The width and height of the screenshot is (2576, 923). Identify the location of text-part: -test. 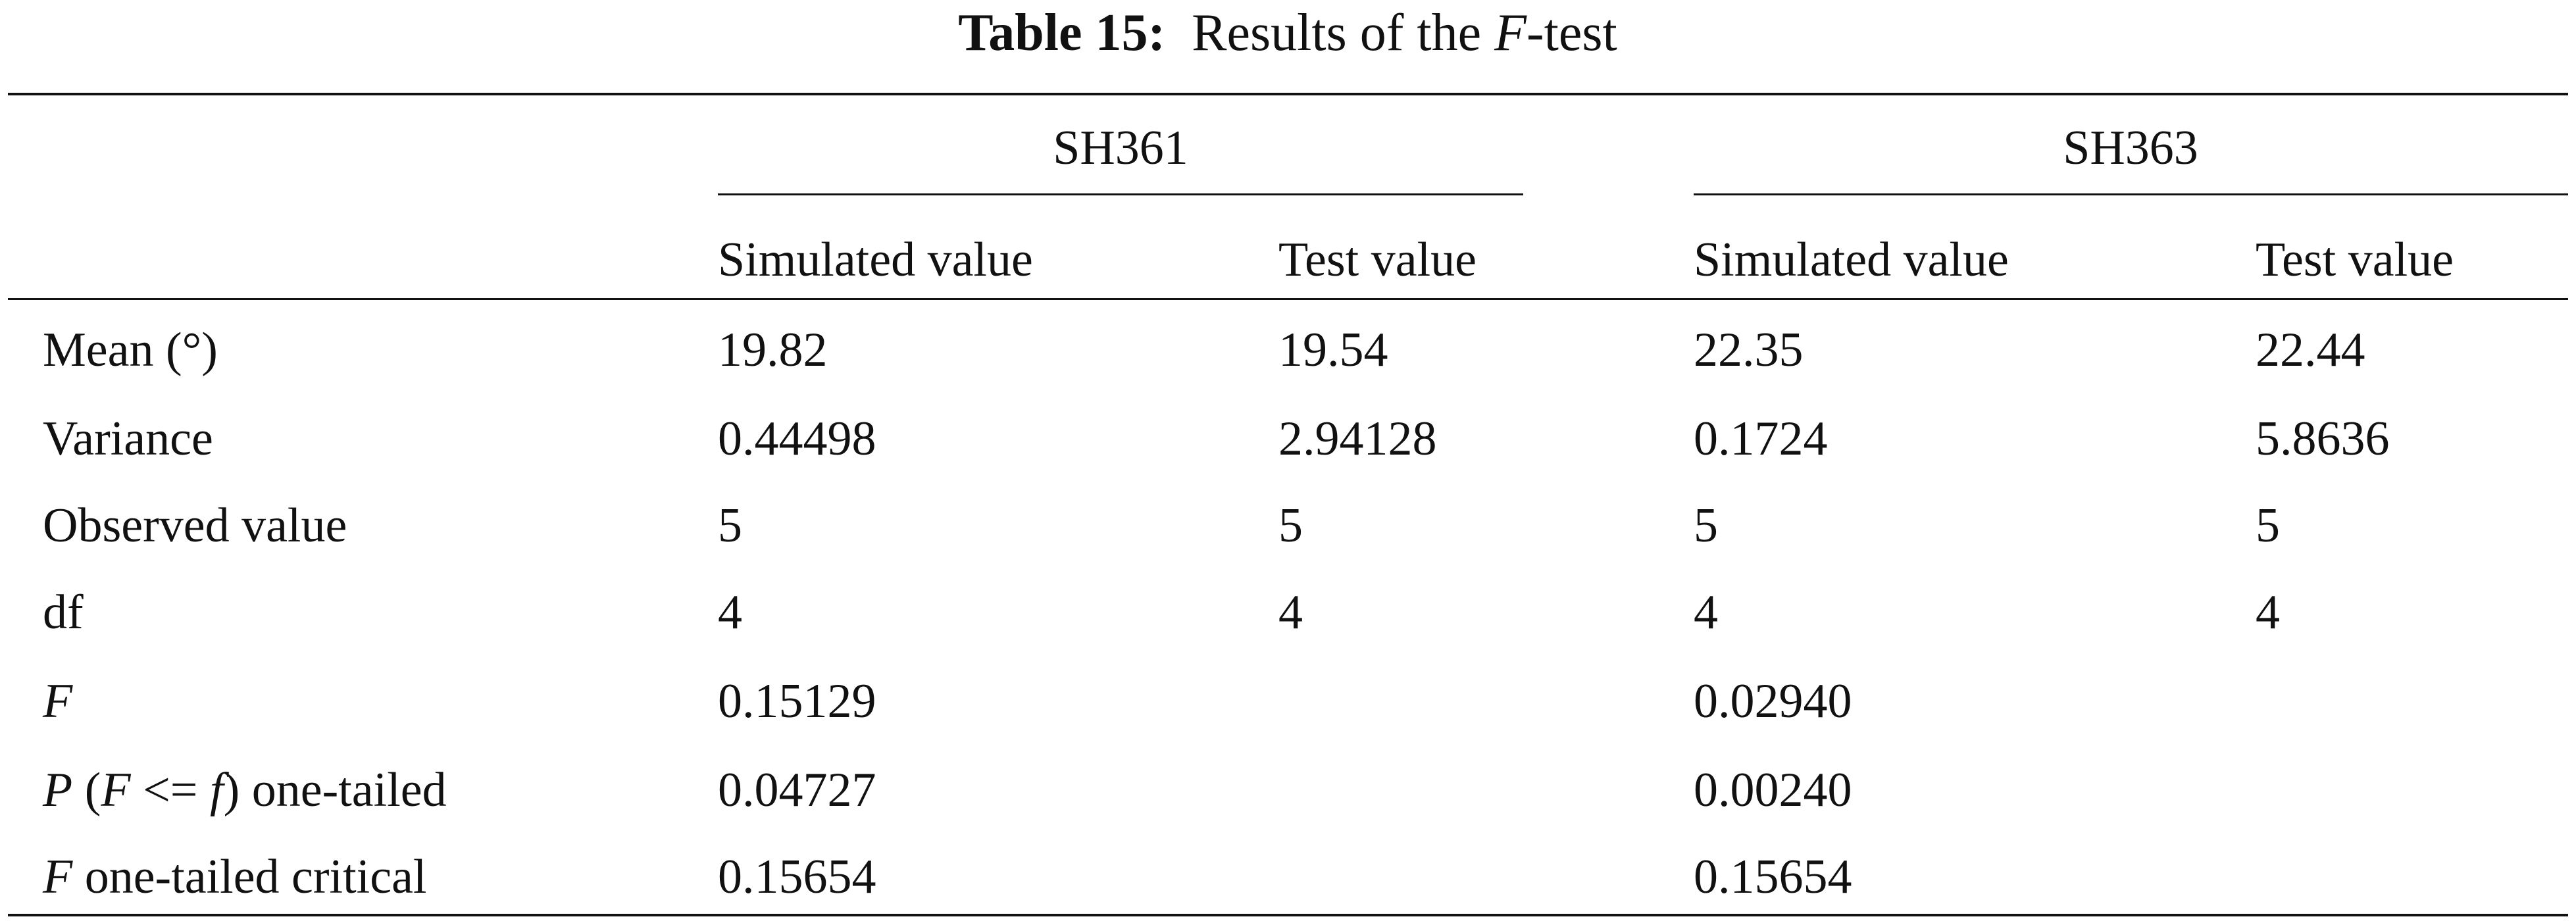
(1572, 33).